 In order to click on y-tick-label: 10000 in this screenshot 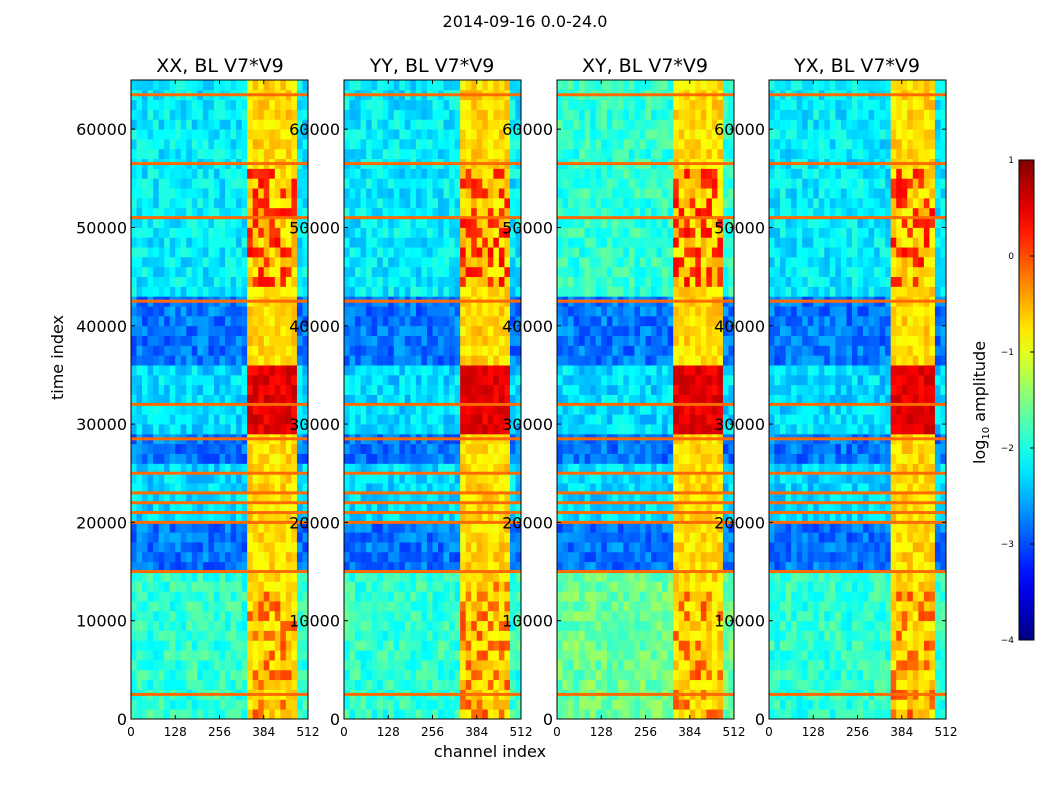, I will do `click(314, 621)`.